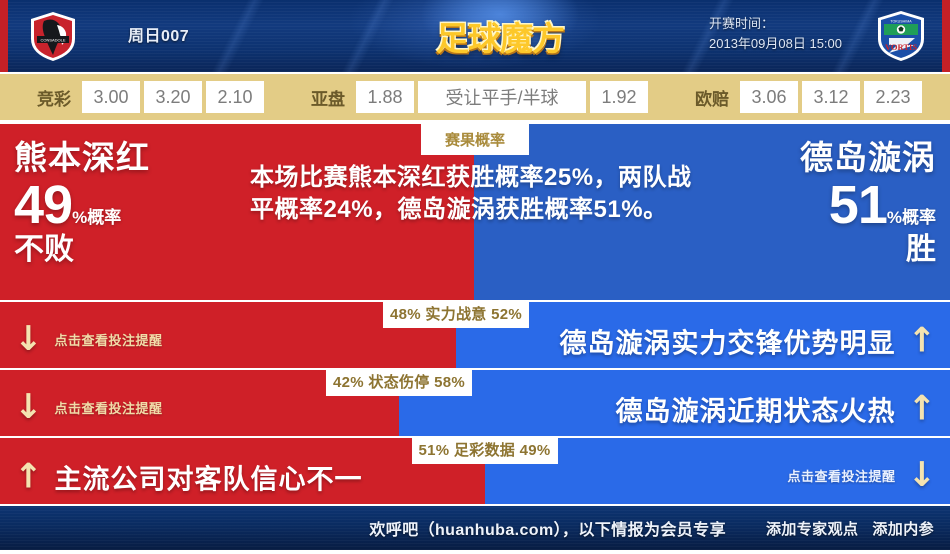 This screenshot has height=554, width=950. Describe the element at coordinates (159, 36) in the screenshot. I see `match-number: 周日007` at that location.